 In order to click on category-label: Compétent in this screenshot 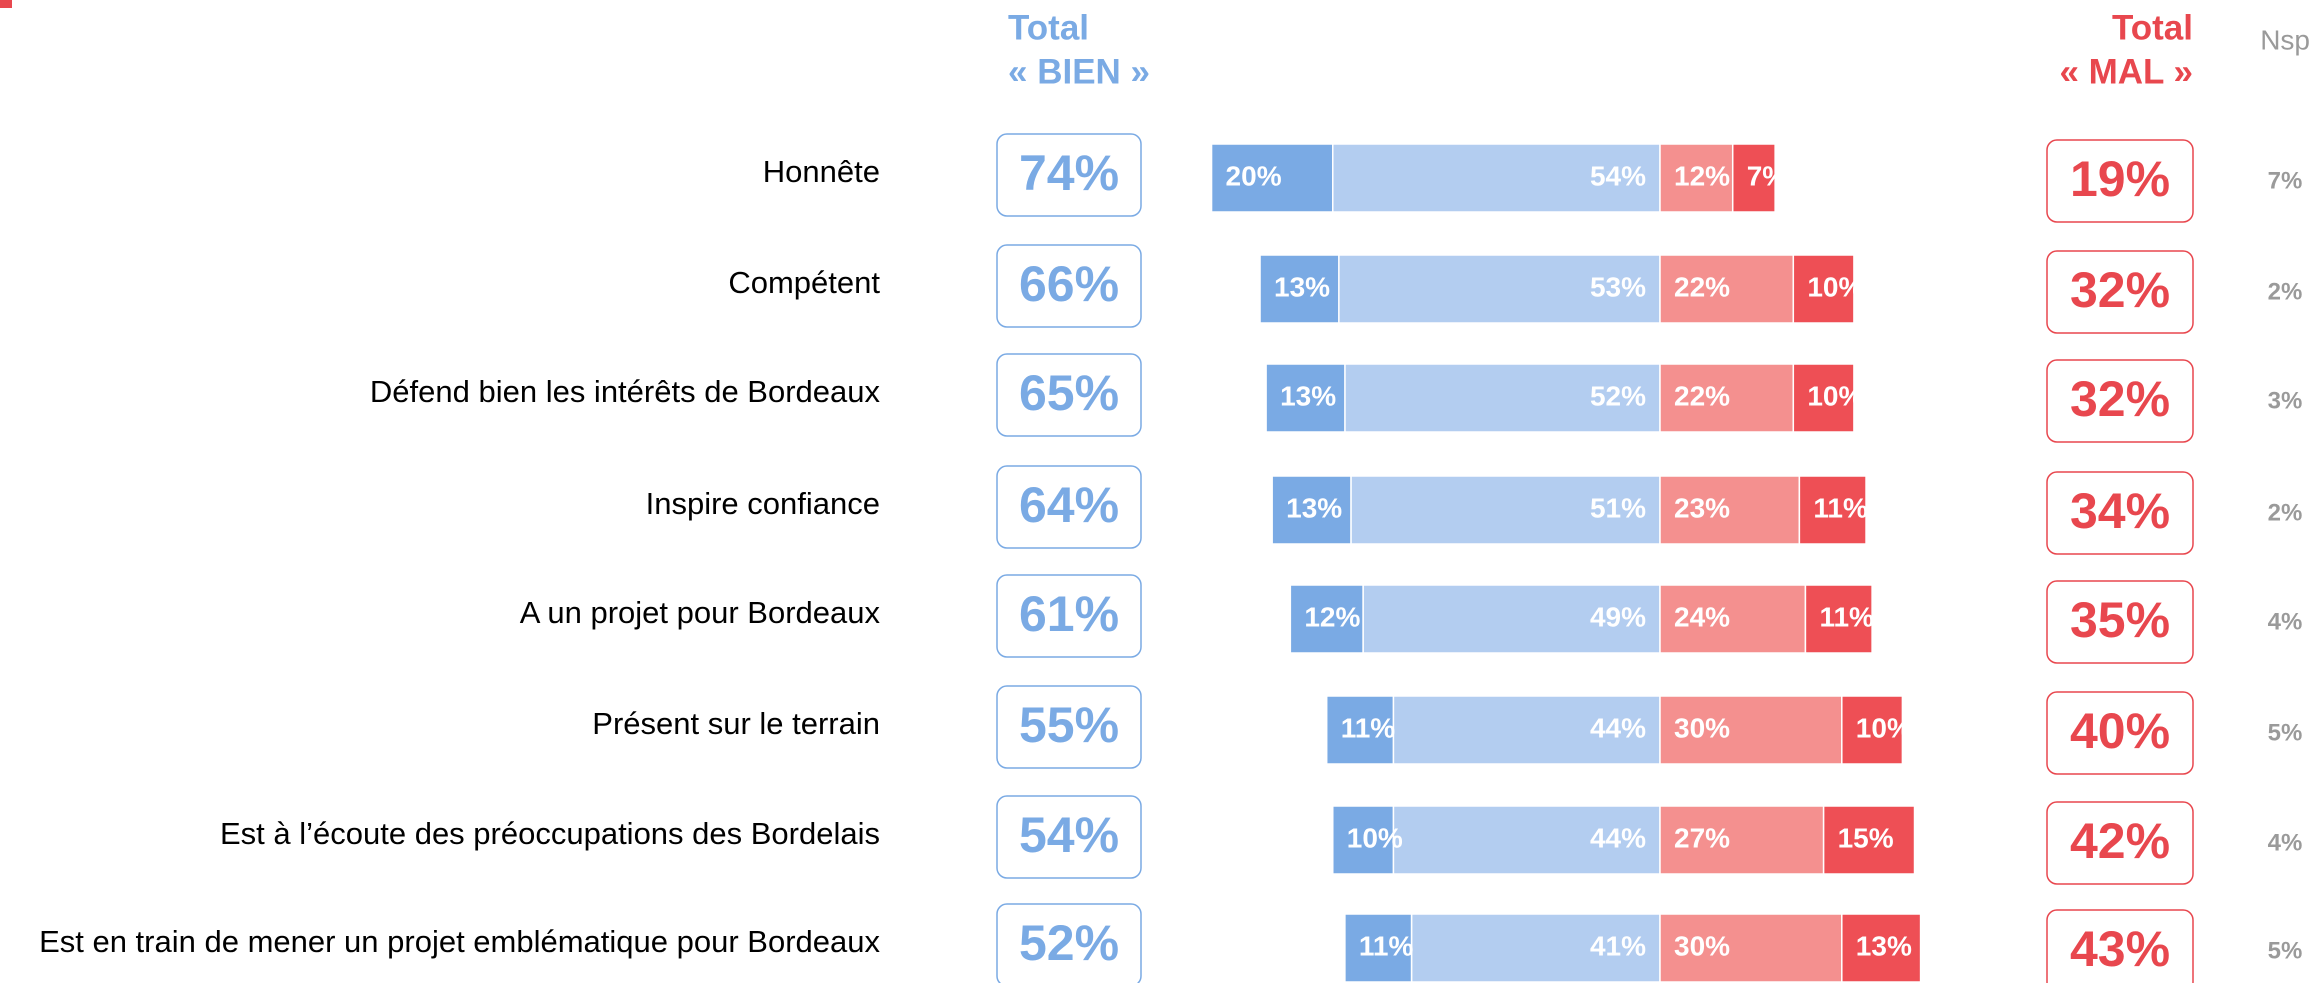, I will do `click(804, 282)`.